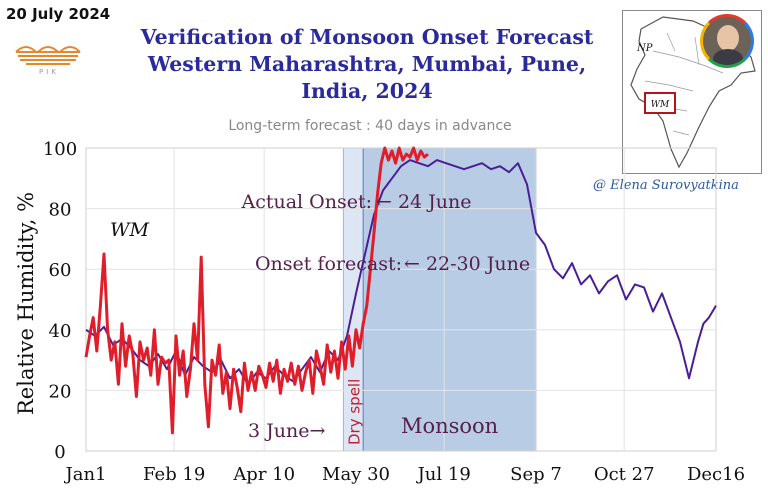 This screenshot has width=768, height=491. I want to click on monsoon-band, so click(449, 299).